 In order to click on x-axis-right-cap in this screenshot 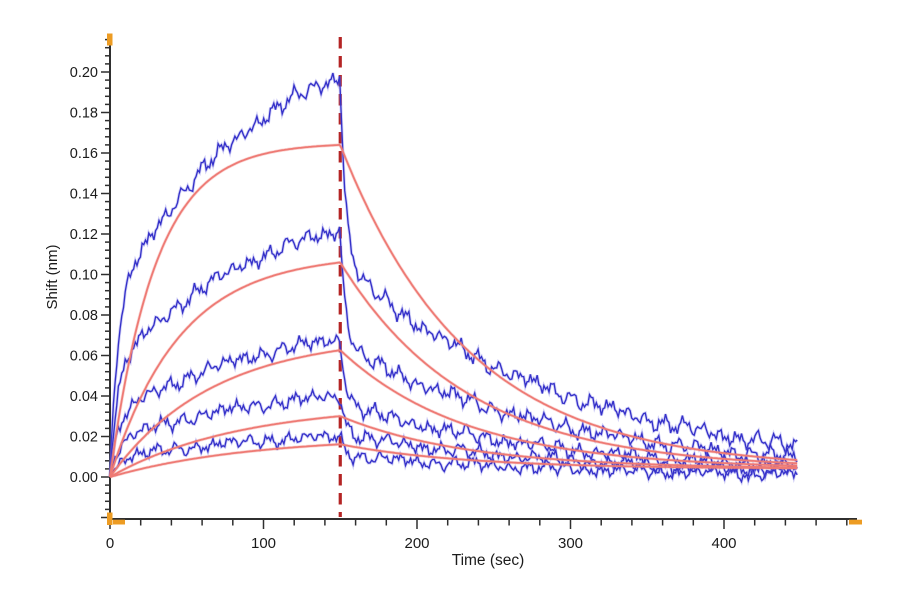, I will do `click(855, 522)`.